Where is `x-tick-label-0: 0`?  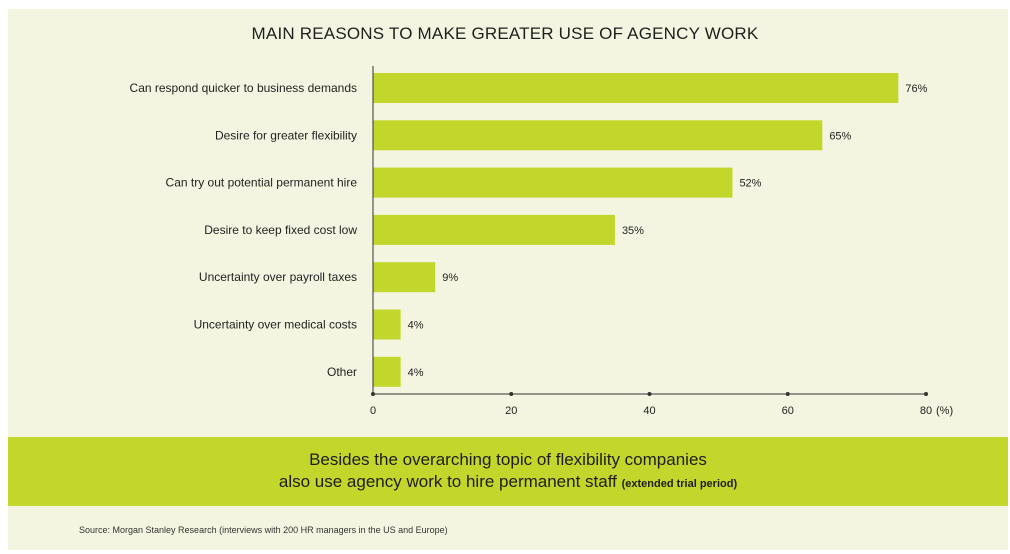
x-tick-label-0: 0 is located at coordinates (373, 411).